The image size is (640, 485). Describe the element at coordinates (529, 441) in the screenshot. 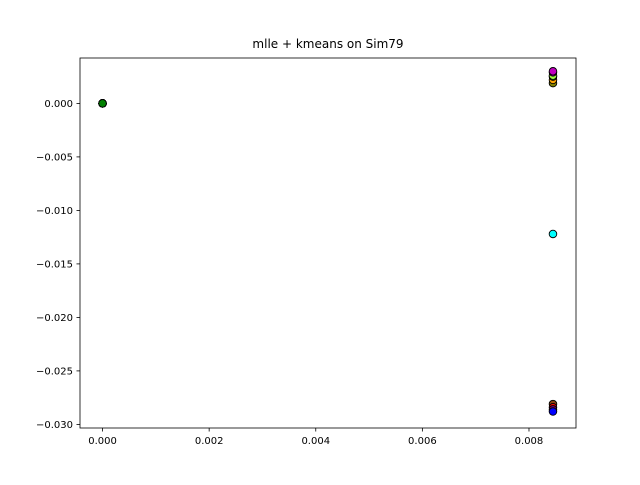

I see `x-tick-label: 0.008` at that location.